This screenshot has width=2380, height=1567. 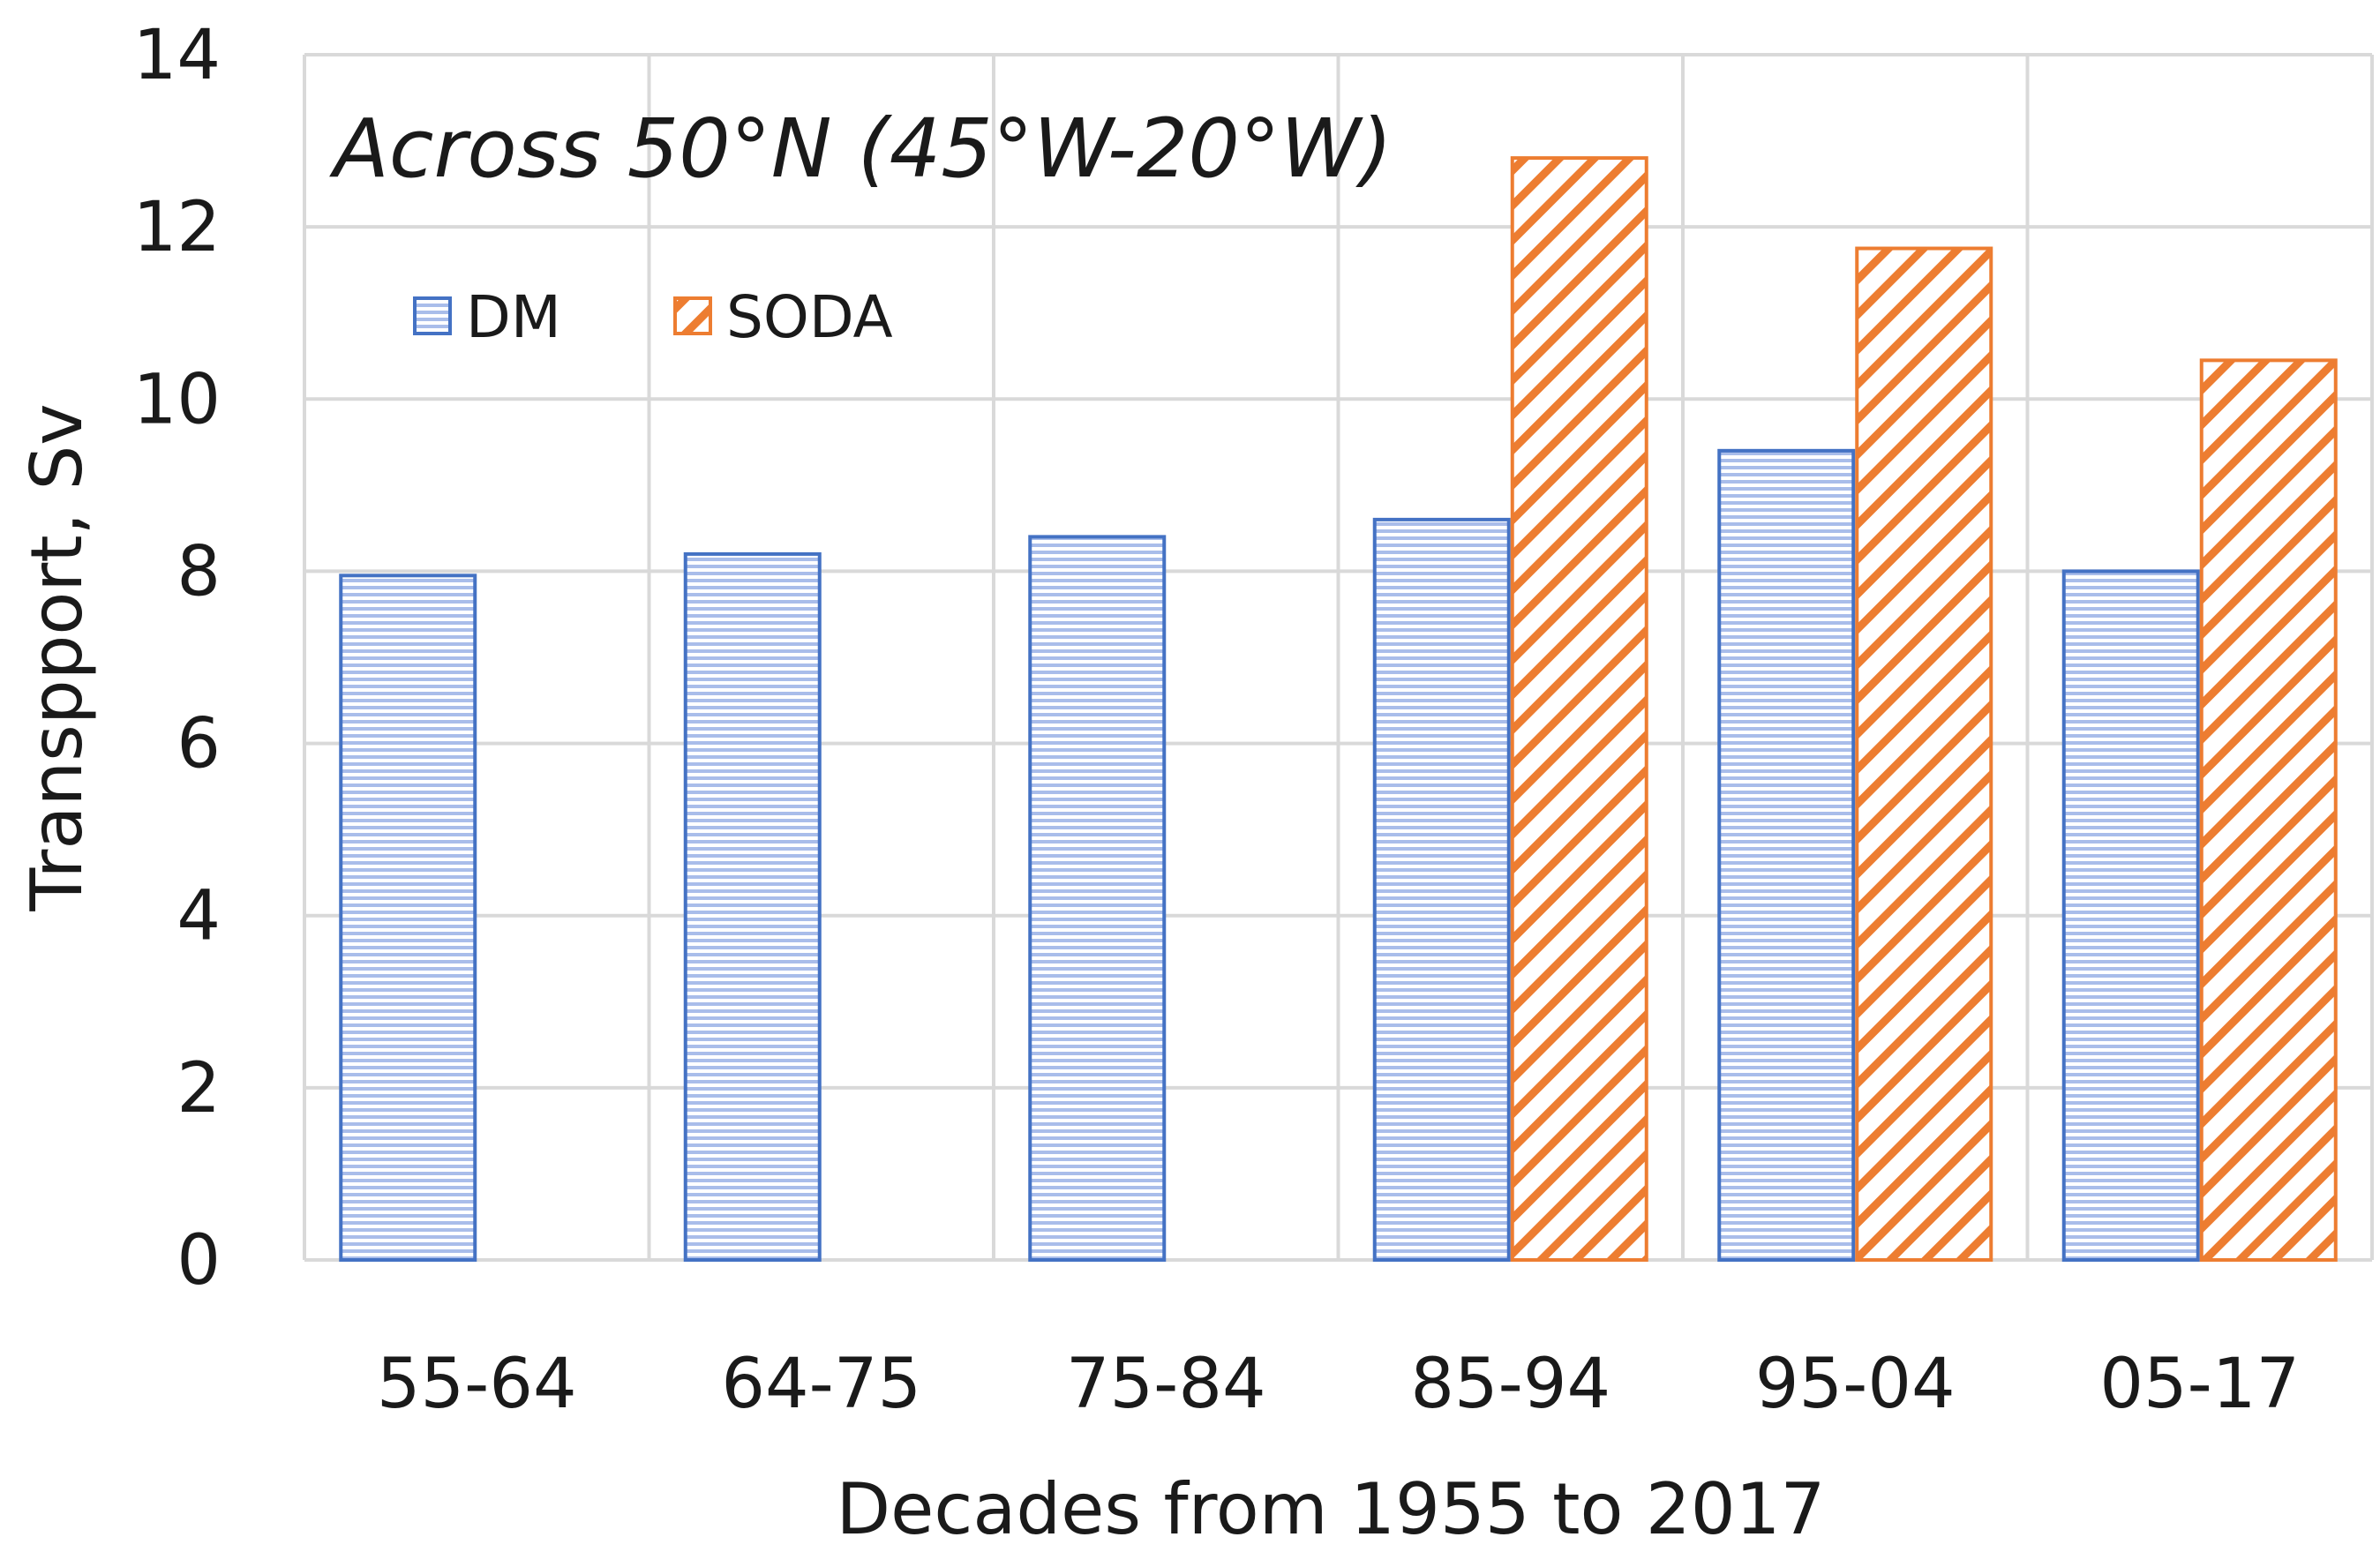 I want to click on x-tick-label: 95-04, so click(x=1855, y=1384).